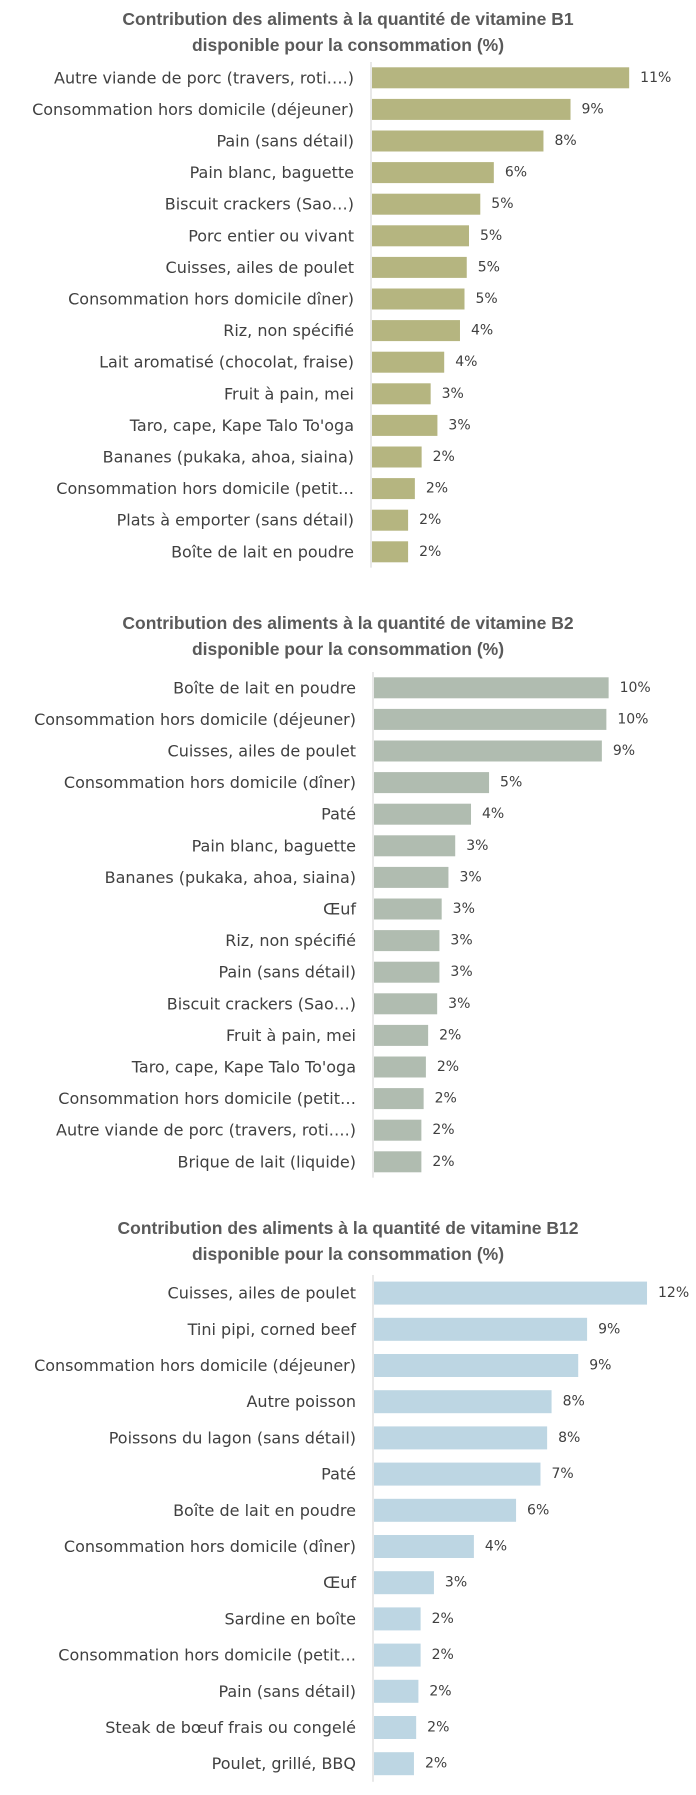  Describe the element at coordinates (516, 173) in the screenshot. I see `data-label: 6%` at that location.